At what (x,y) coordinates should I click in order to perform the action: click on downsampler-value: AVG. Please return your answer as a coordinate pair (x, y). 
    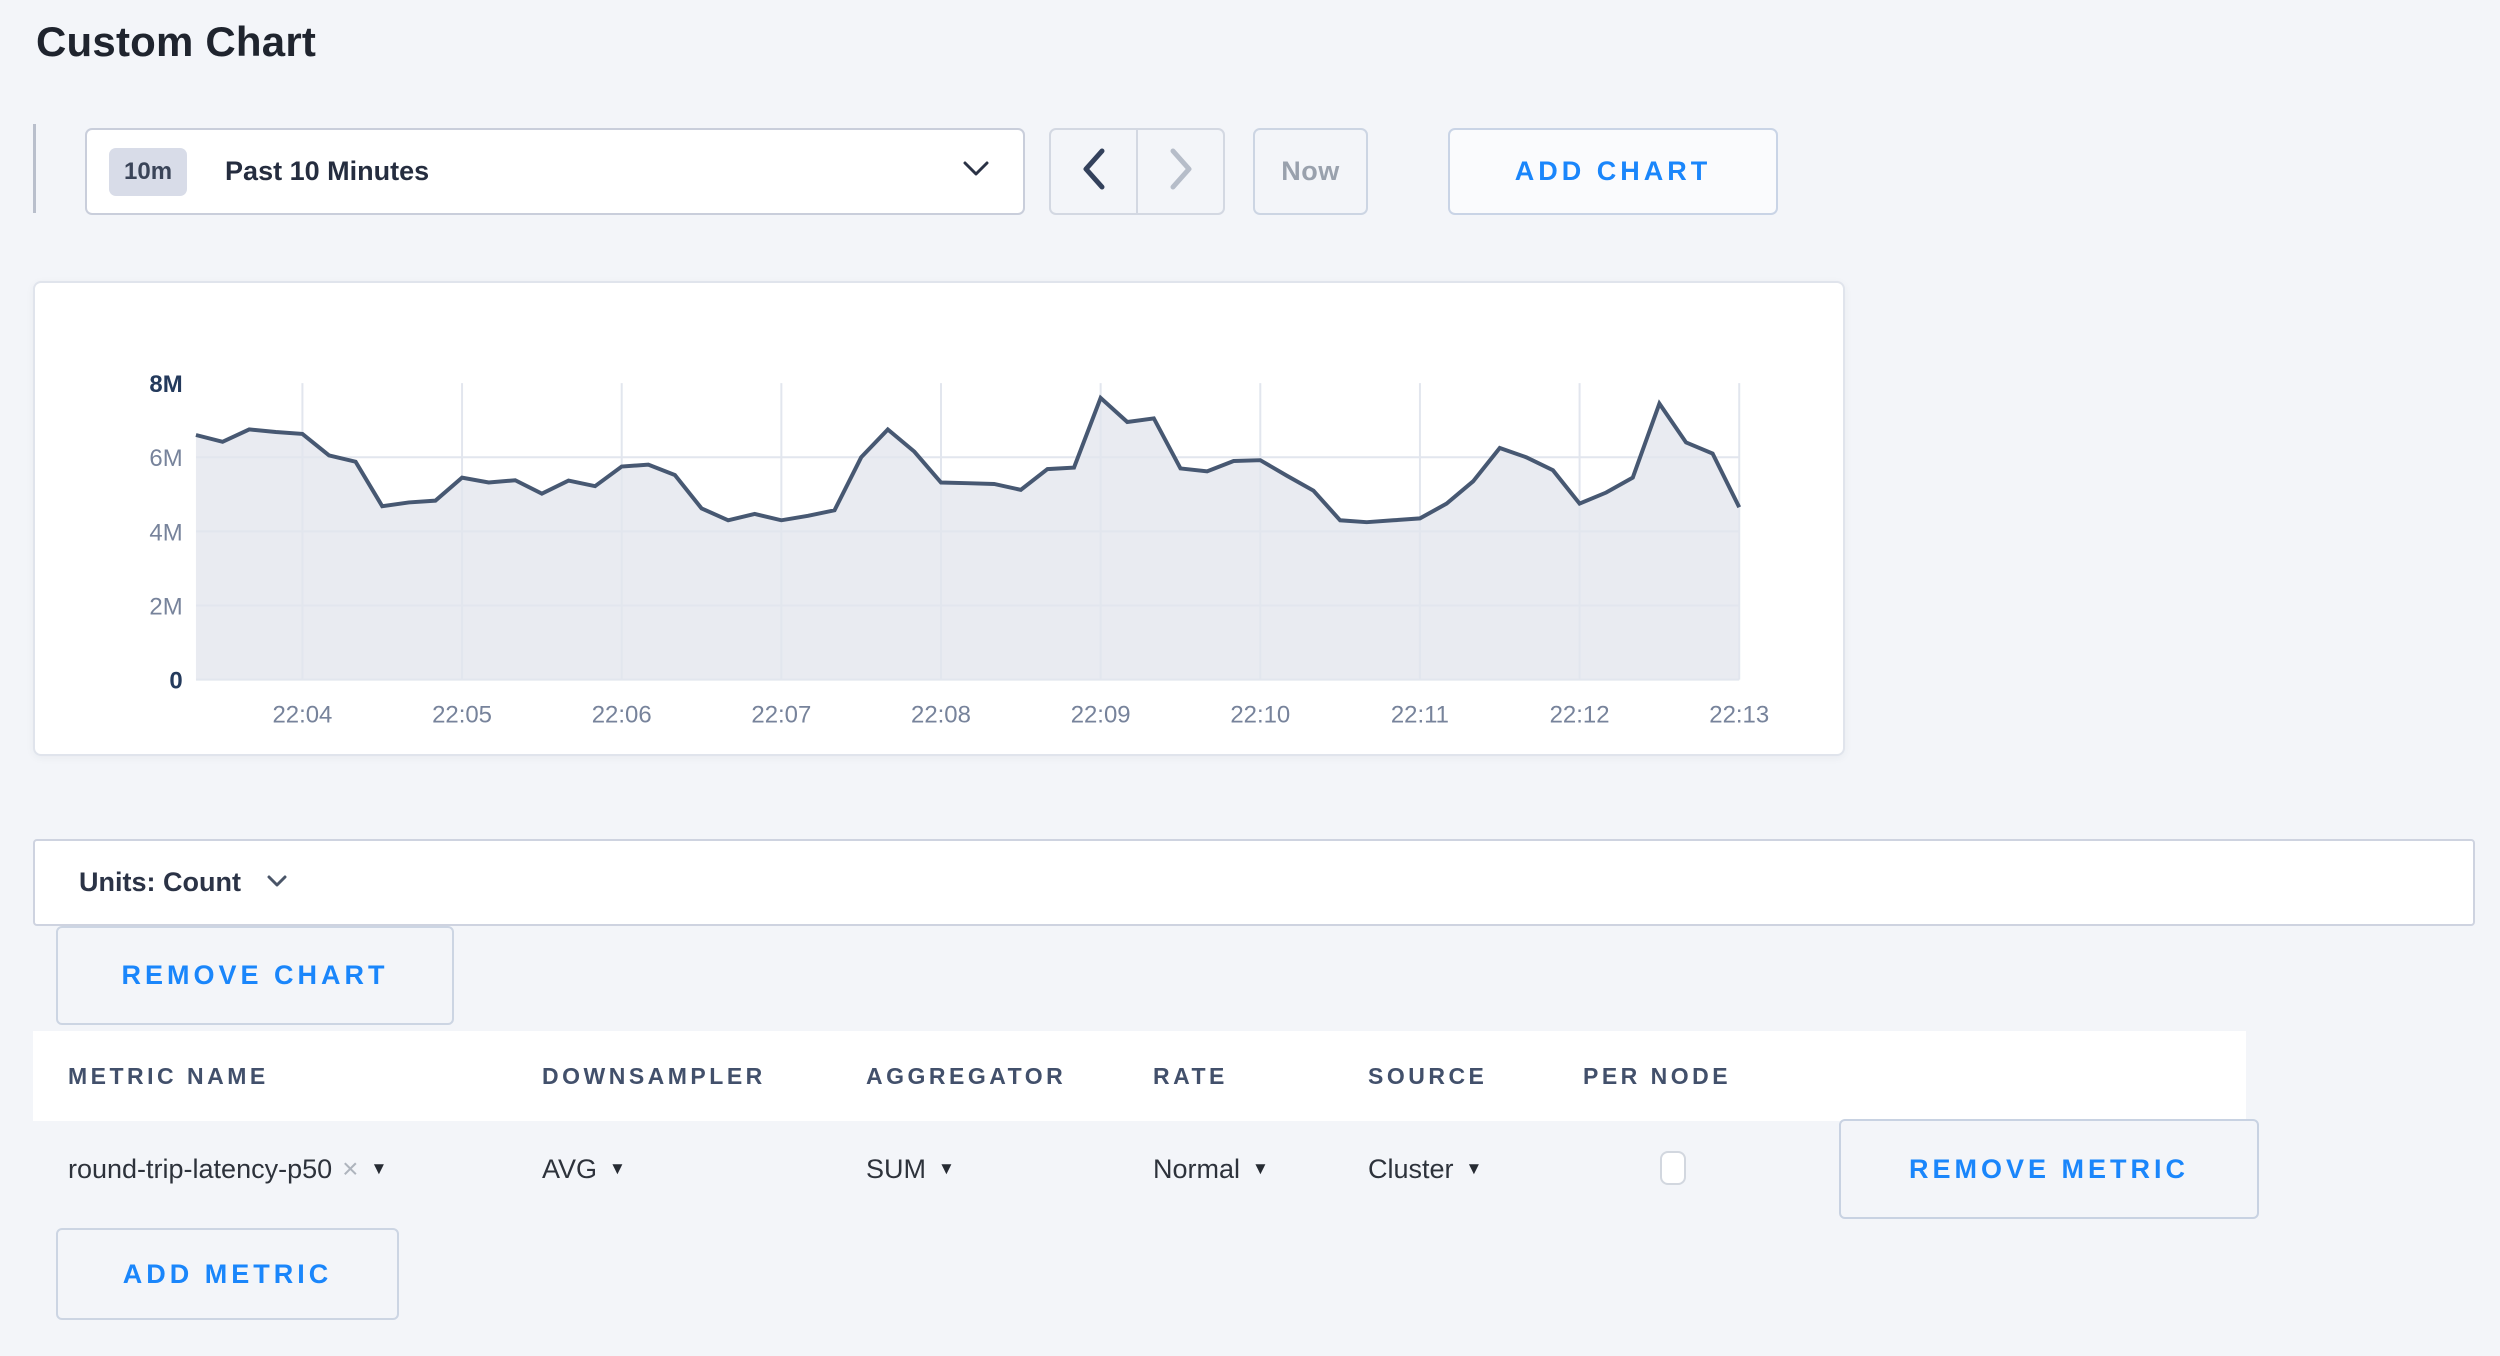
    Looking at the image, I should click on (570, 1168).